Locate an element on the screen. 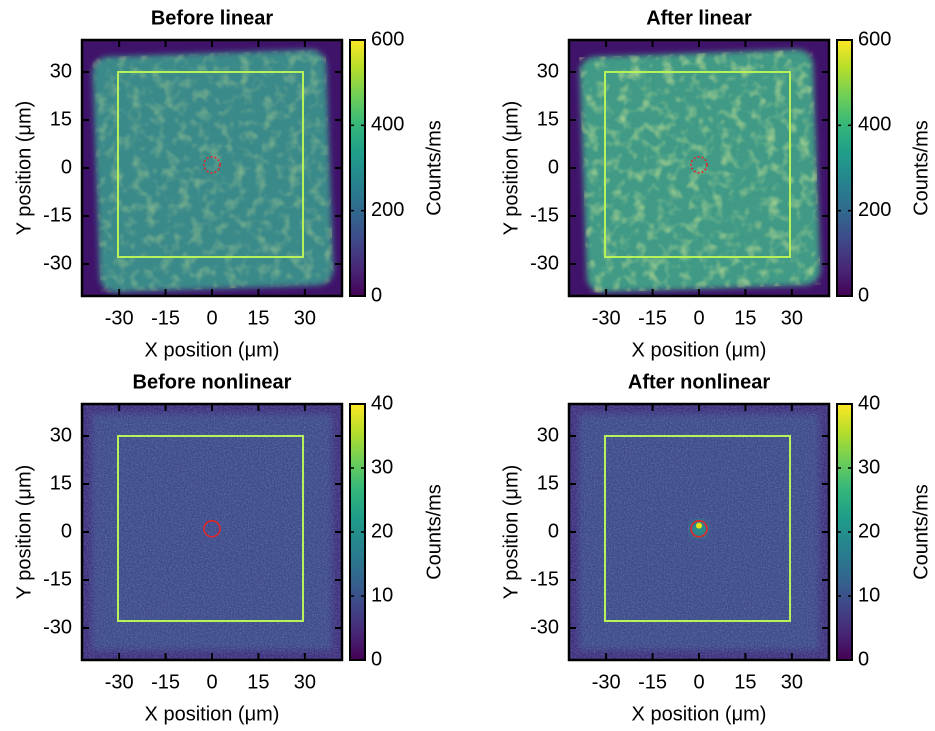 The width and height of the screenshot is (935, 731). title: Before linear is located at coordinates (212, 18).